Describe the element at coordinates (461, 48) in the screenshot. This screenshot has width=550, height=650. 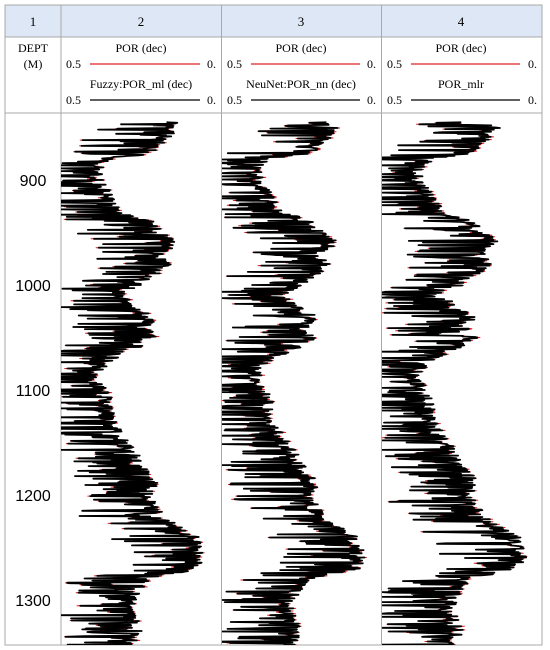
I see `track4-curve1-name: POR (dec)` at that location.